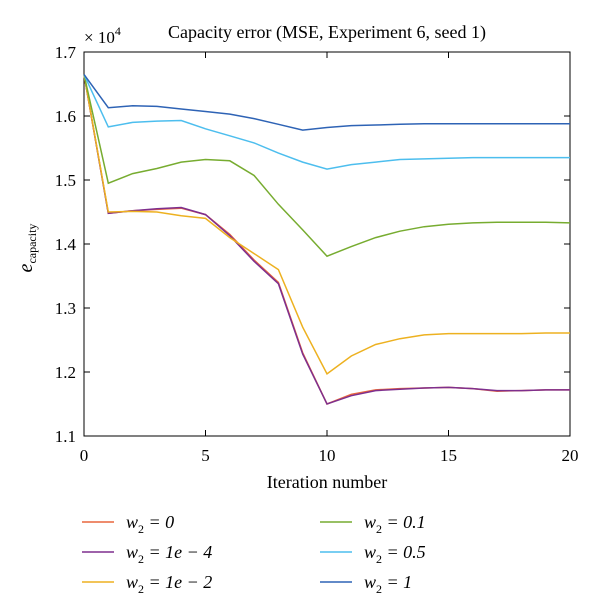  I want to click on legend-value: = 1, so click(397, 582).